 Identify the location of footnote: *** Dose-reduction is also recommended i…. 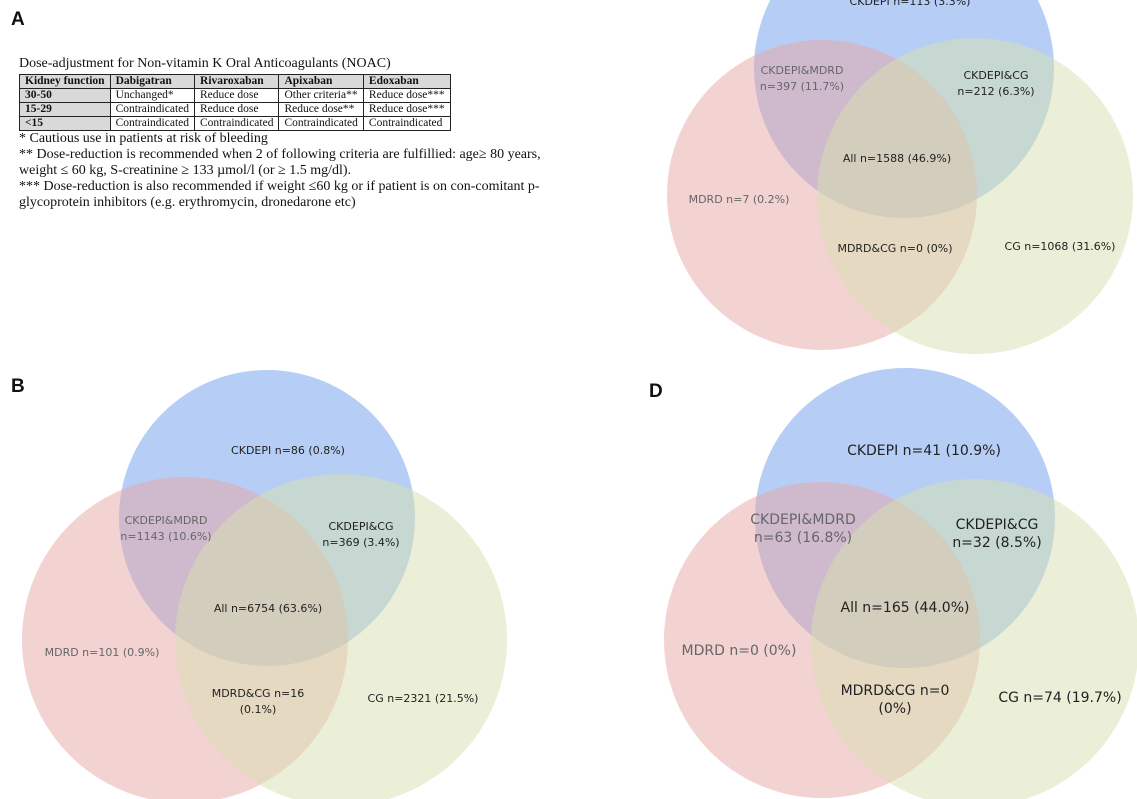
(279, 186).